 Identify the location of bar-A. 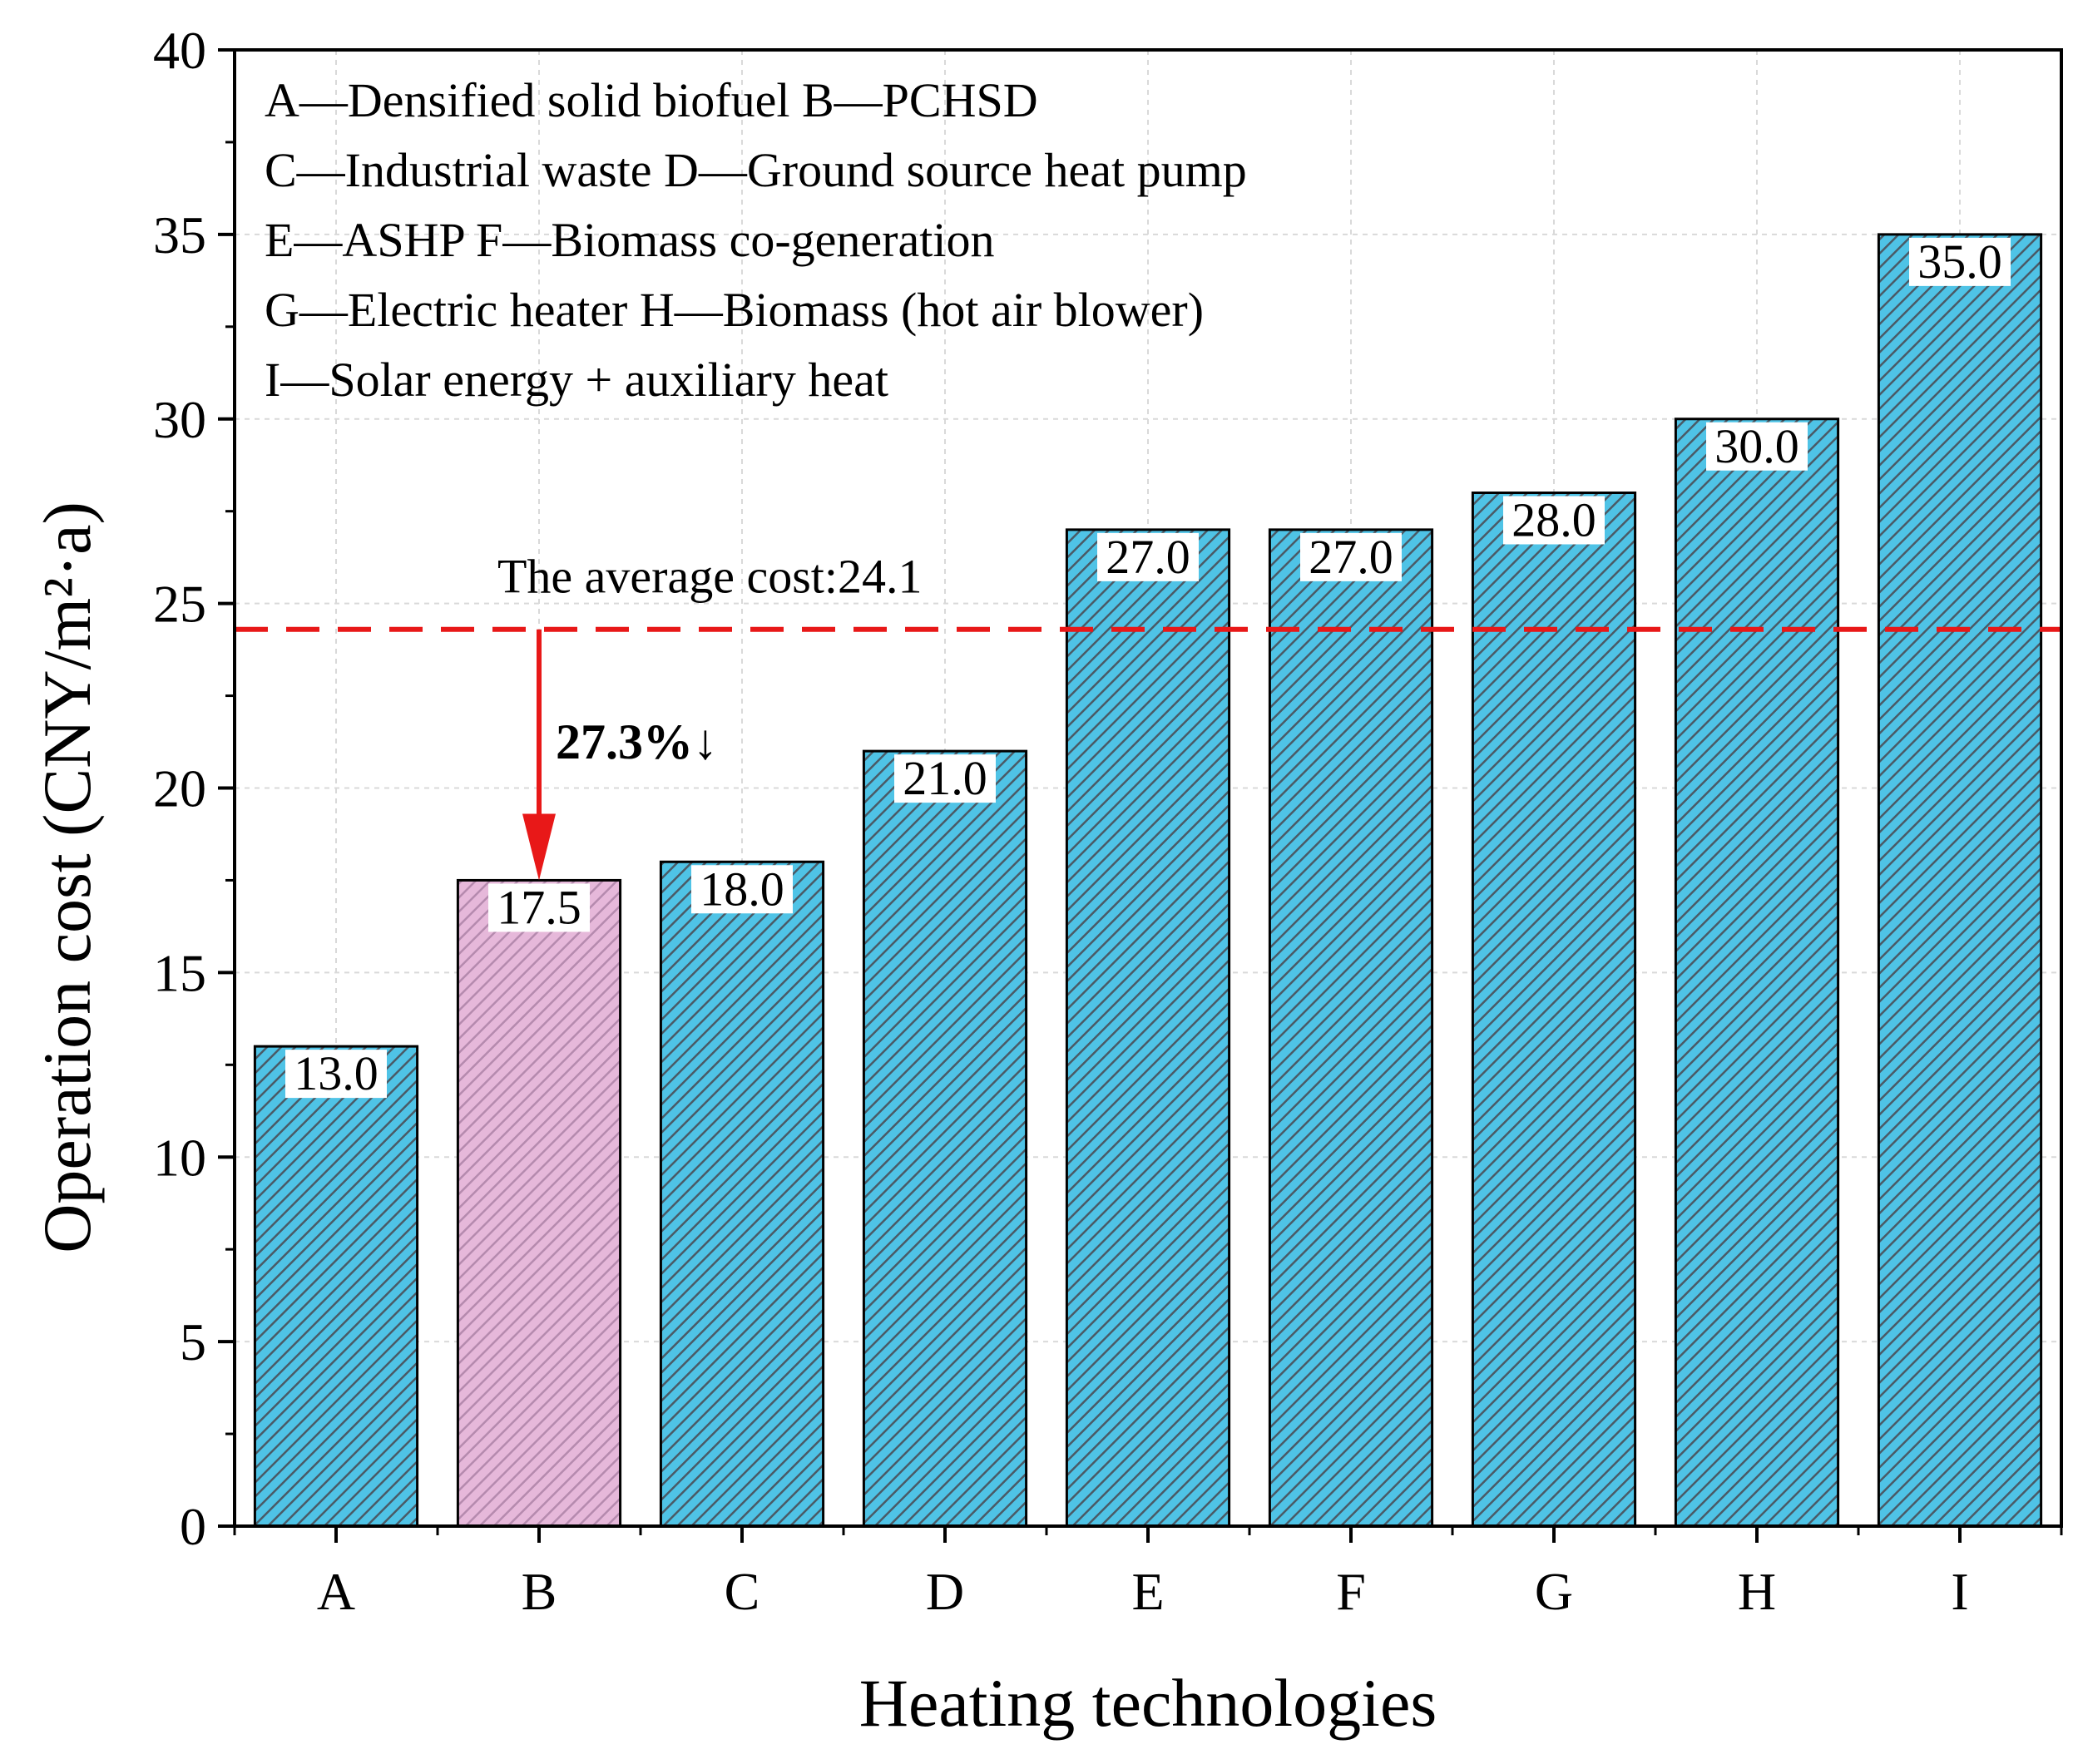
(336, 1286).